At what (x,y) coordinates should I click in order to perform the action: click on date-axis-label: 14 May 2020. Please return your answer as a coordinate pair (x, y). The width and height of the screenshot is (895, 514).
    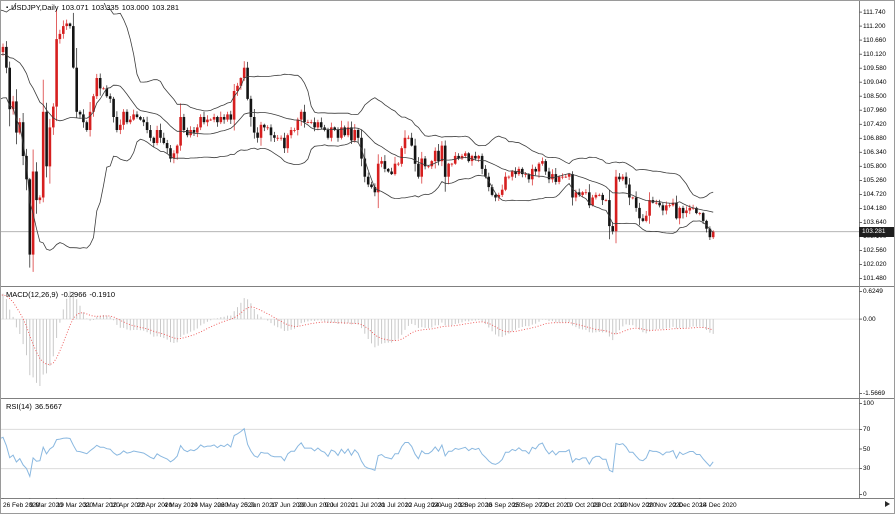
    Looking at the image, I should click on (209, 505).